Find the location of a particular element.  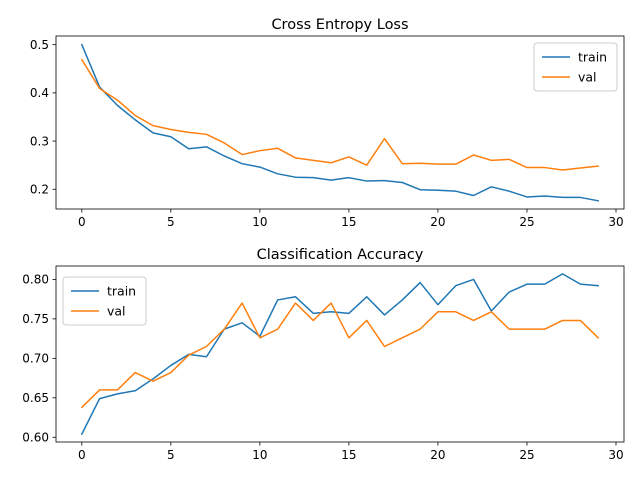

y-tick-label: 0.3 is located at coordinates (39, 141).